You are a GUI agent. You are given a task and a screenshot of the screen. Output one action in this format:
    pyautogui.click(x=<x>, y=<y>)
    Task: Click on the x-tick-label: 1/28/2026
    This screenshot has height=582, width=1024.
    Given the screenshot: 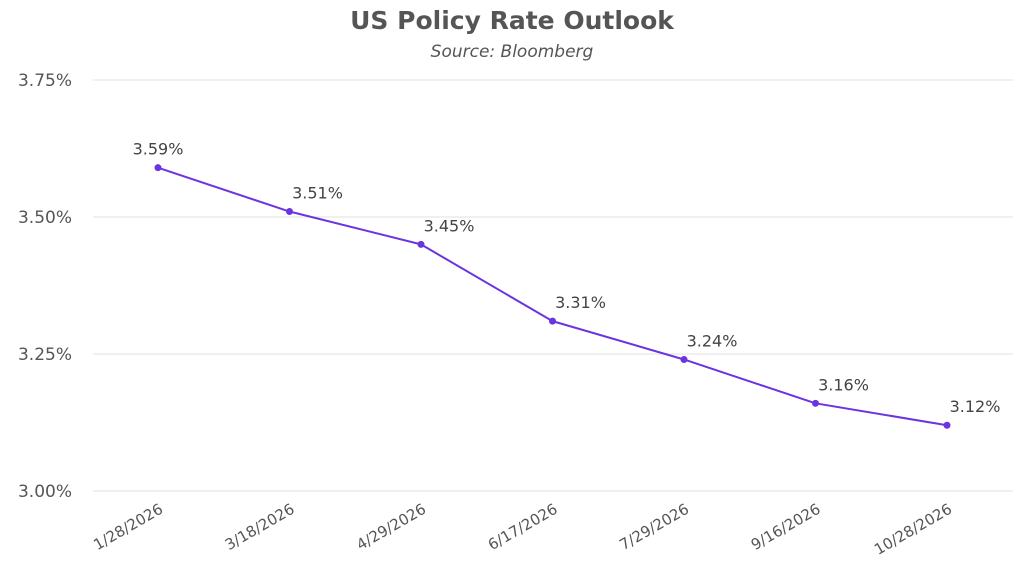 What is the action you would take?
    pyautogui.click(x=128, y=527)
    